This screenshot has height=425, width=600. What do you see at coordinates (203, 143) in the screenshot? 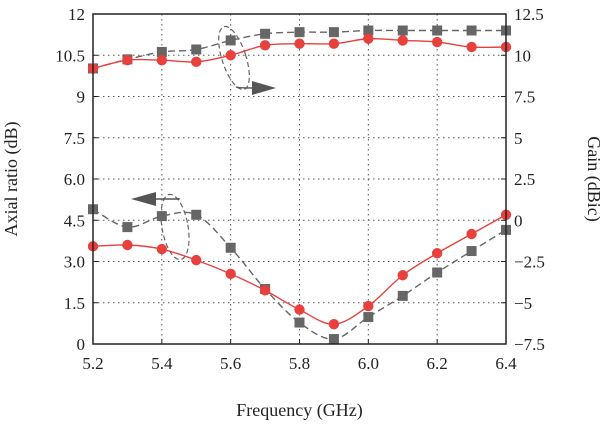
I see `annotations` at bounding box center [203, 143].